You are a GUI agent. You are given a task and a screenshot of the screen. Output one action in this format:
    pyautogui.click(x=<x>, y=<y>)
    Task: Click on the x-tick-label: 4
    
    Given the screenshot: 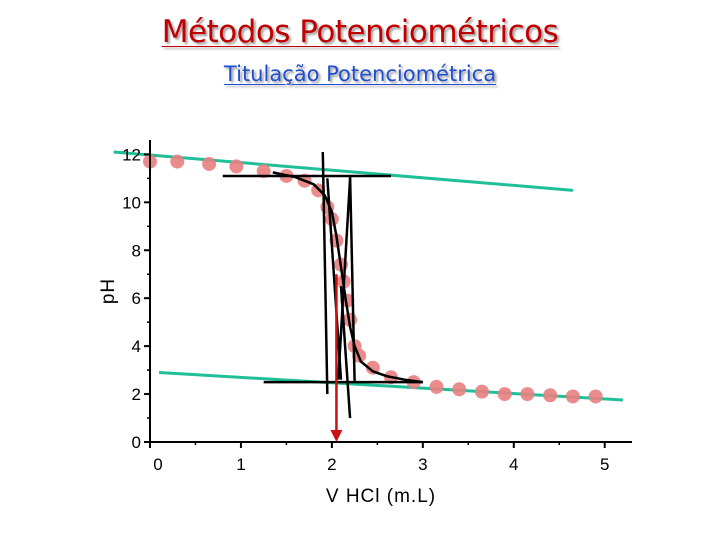 What is the action you would take?
    pyautogui.click(x=513, y=464)
    